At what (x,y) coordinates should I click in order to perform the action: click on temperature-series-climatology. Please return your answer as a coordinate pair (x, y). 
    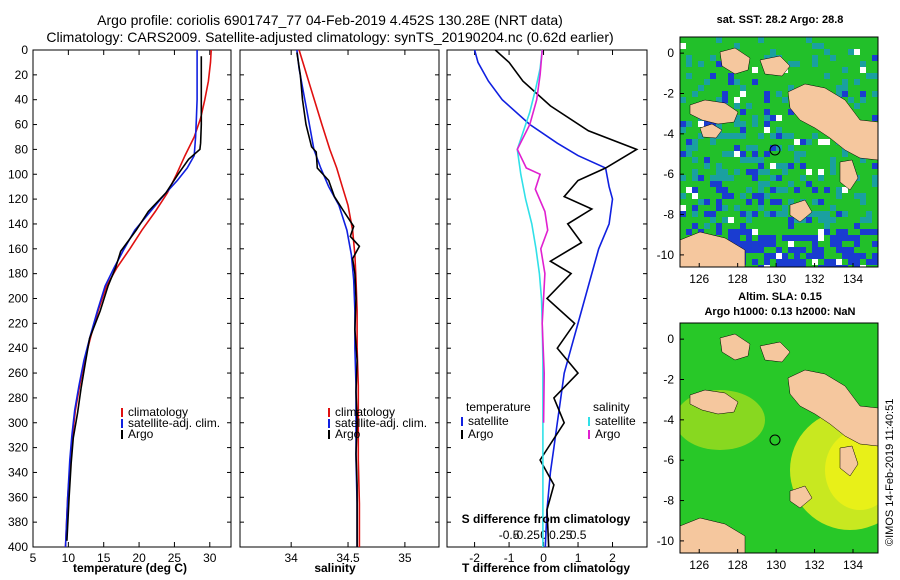
    Looking at the image, I should click on (138, 298).